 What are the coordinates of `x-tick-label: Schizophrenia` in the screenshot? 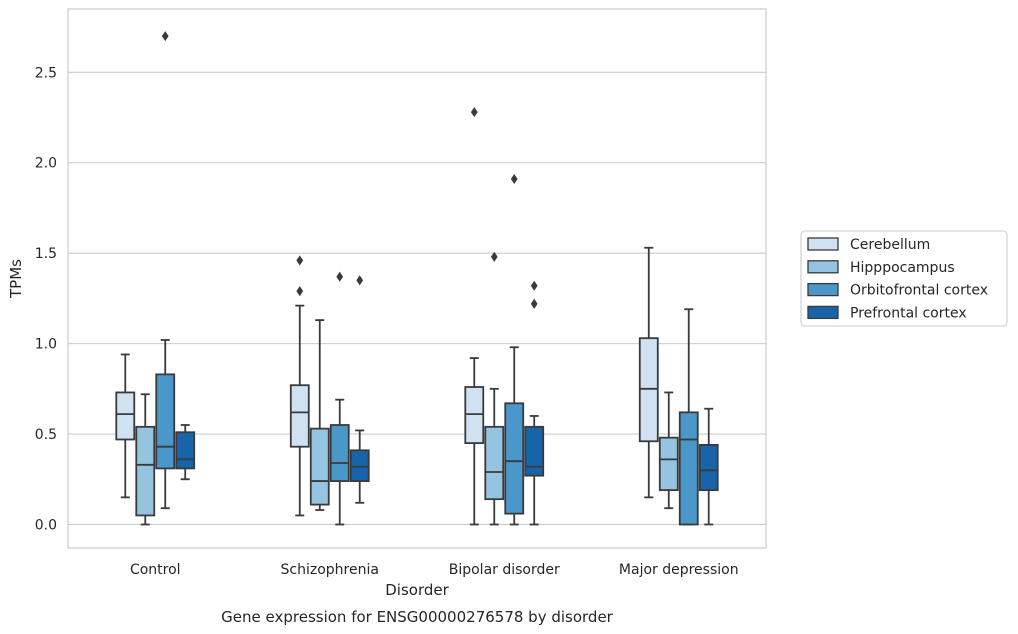 It's located at (330, 570).